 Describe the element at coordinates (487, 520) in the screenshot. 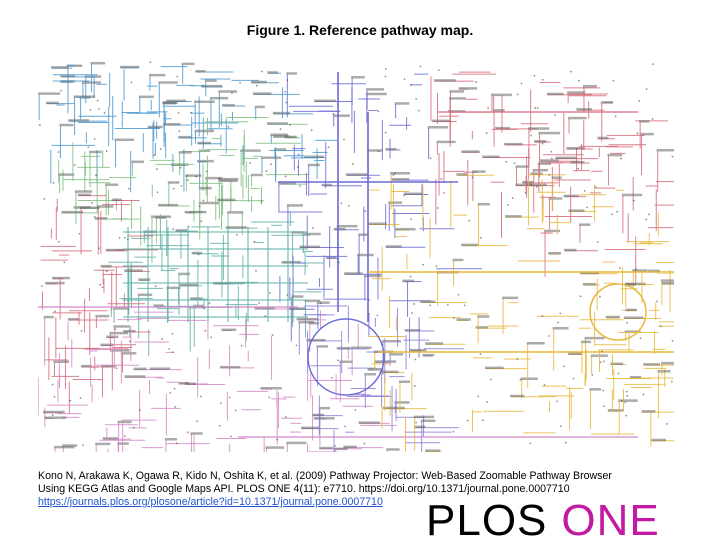

I see `logo-plos-text: PLOS` at that location.